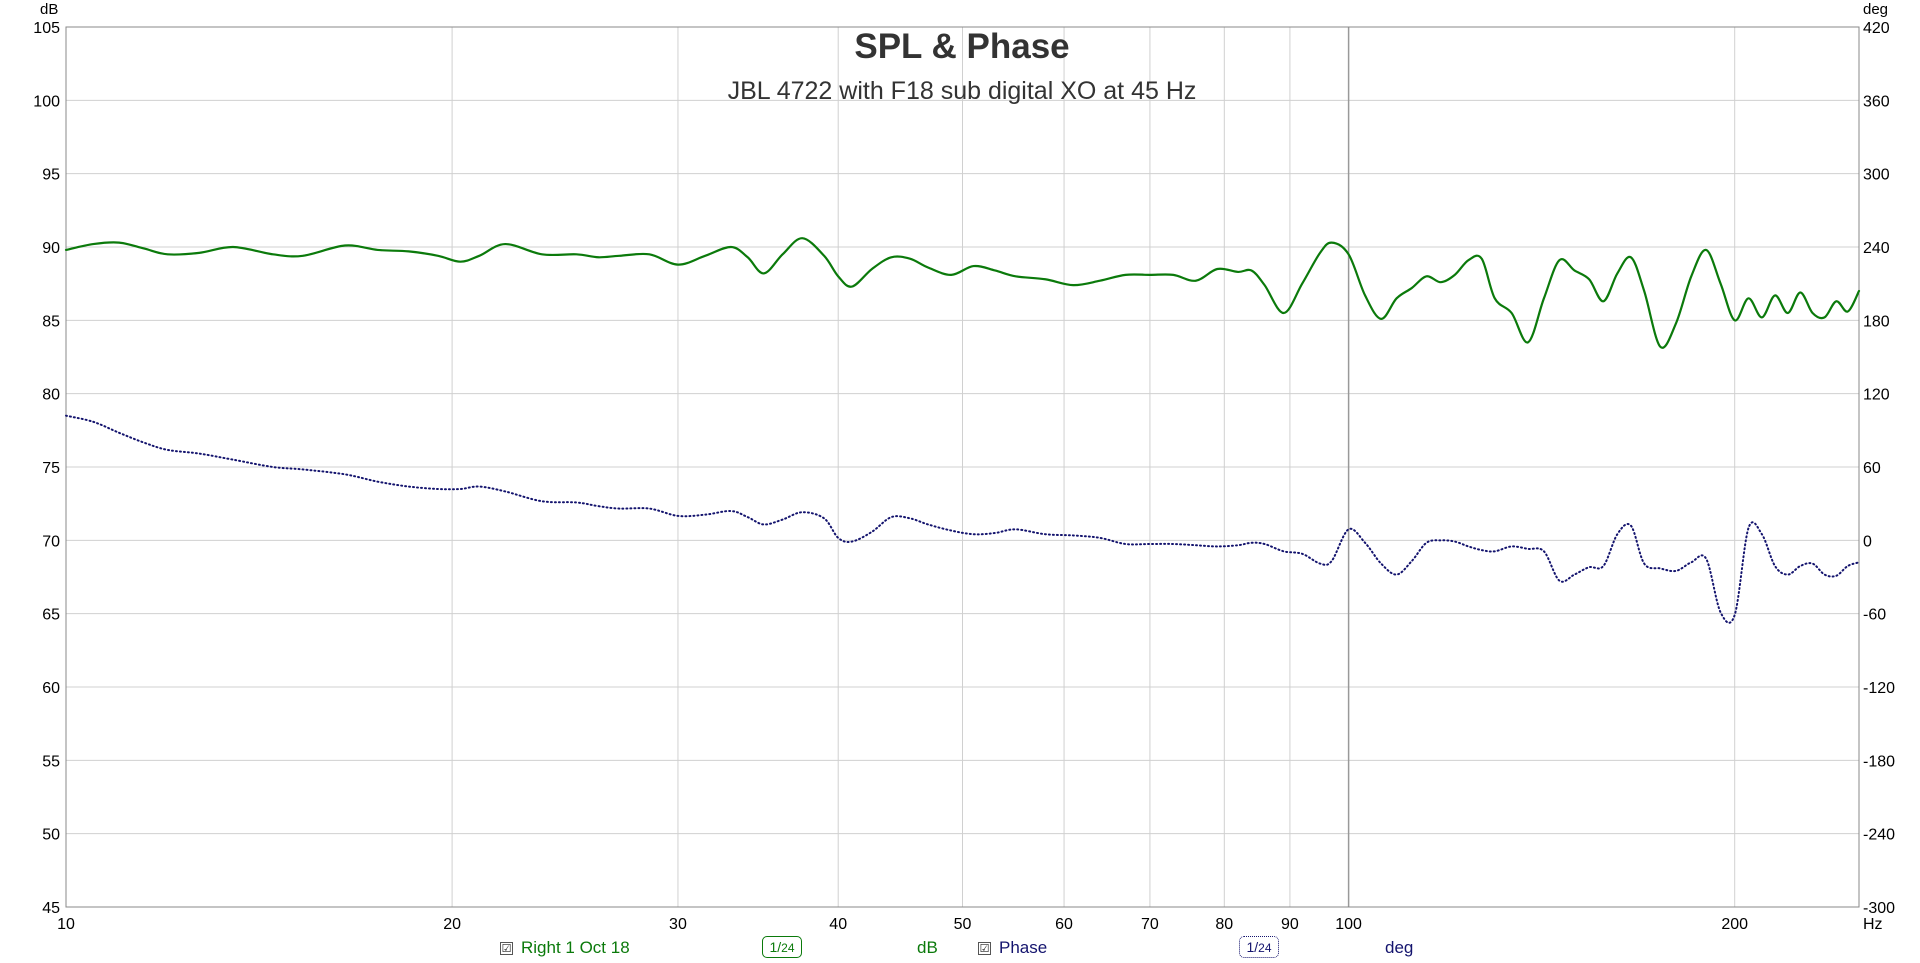  Describe the element at coordinates (1879, 835) in the screenshot. I see `right-tick-label: -240` at that location.